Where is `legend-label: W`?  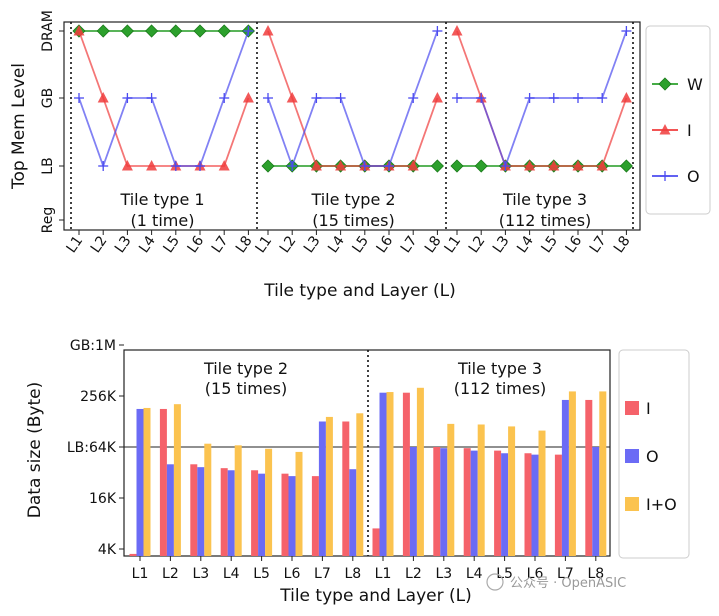
legend-label: W is located at coordinates (695, 84).